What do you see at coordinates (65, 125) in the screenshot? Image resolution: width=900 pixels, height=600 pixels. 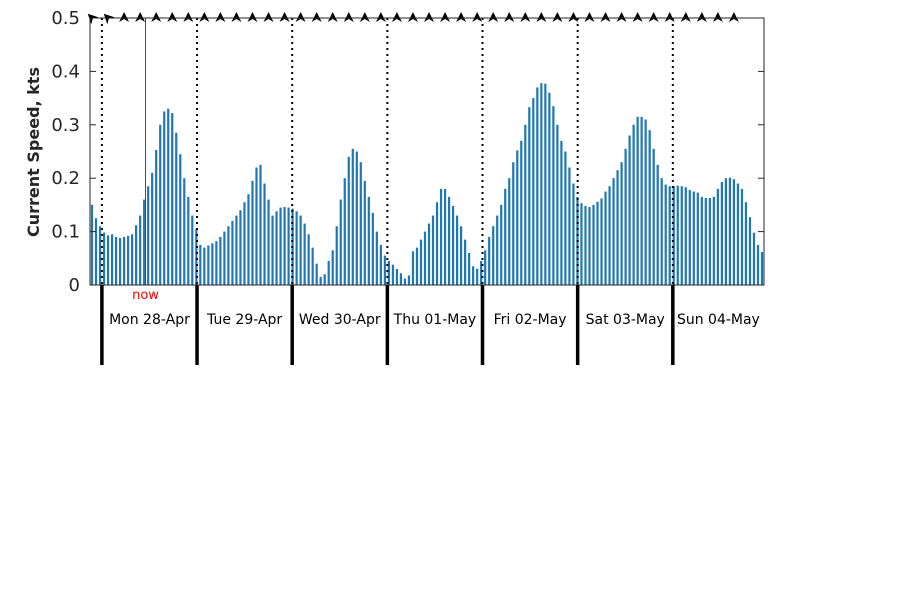 I see `y-tick-label: 0.3` at bounding box center [65, 125].